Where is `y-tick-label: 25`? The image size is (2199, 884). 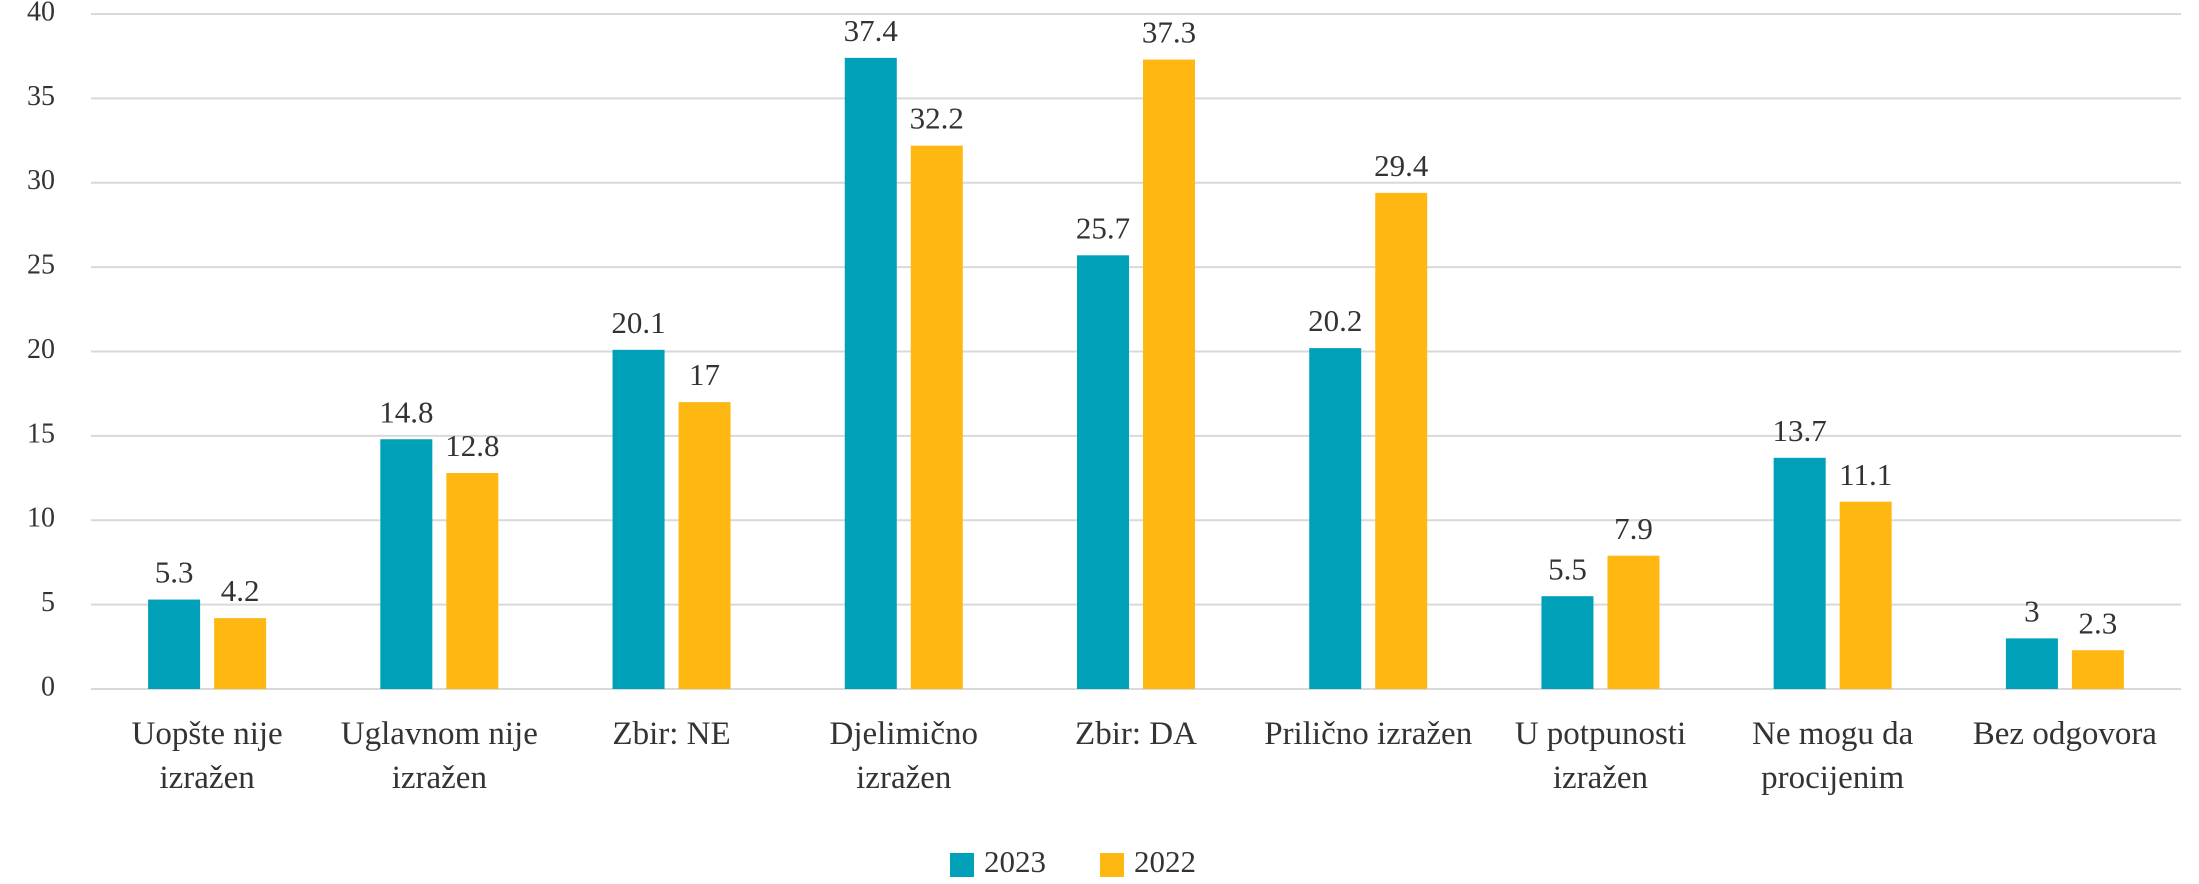
y-tick-label: 25 is located at coordinates (41, 265).